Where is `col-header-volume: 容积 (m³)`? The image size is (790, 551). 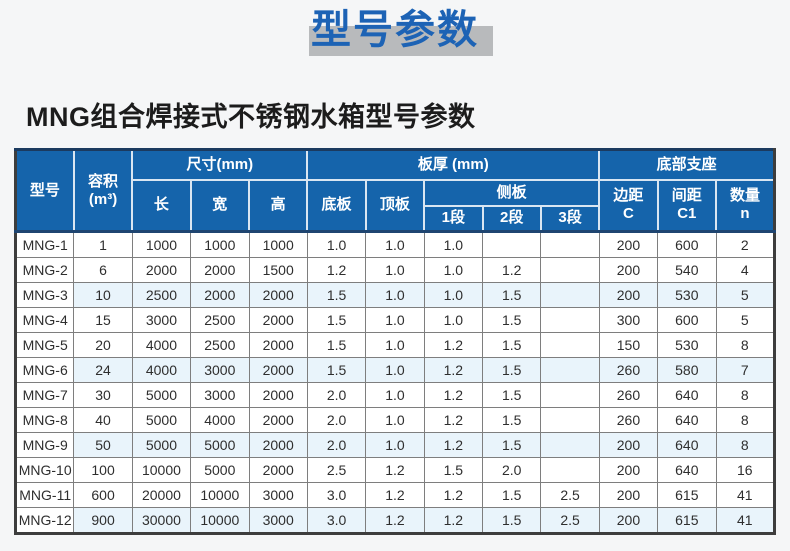 col-header-volume: 容积 (m³) is located at coordinates (103, 190).